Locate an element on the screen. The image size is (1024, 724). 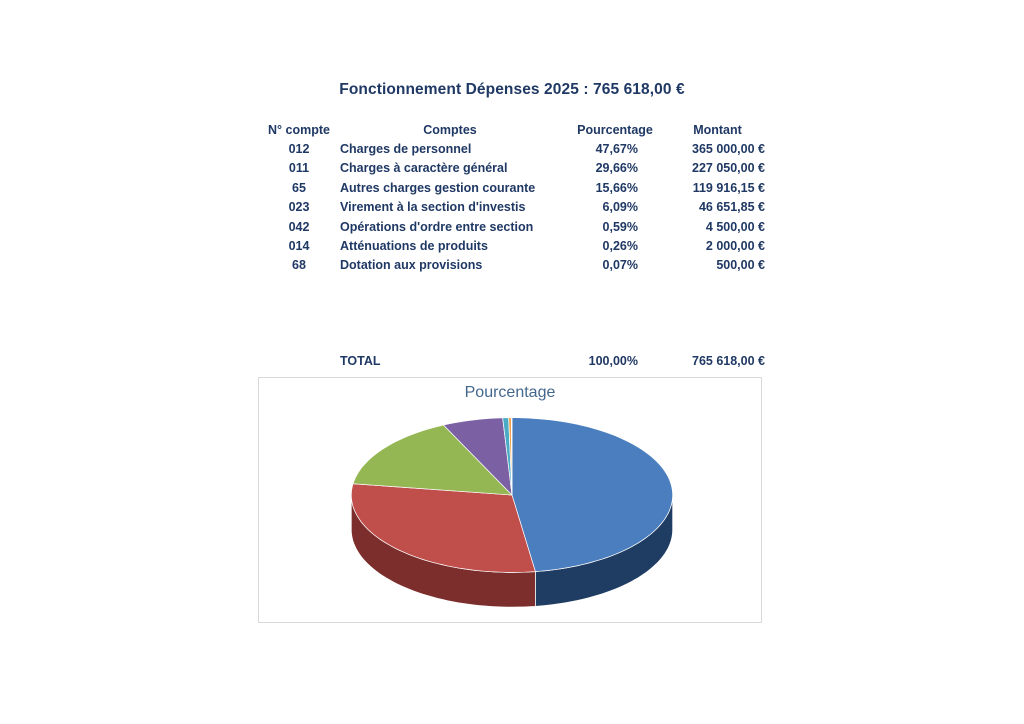
header-comptes: Comptes is located at coordinates (450, 129).